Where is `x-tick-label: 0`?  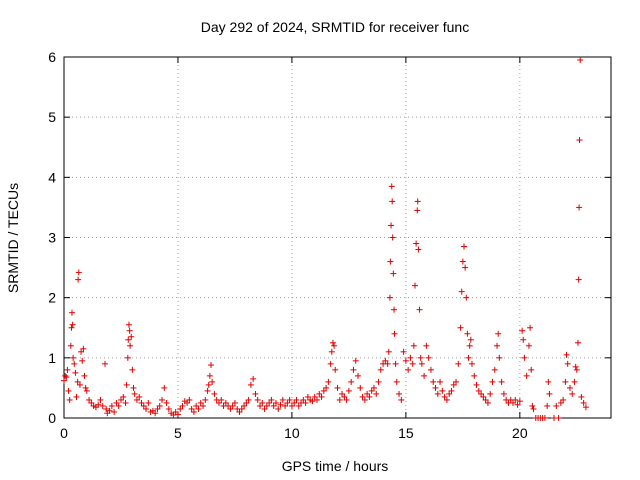
x-tick-label: 0 is located at coordinates (64, 433).